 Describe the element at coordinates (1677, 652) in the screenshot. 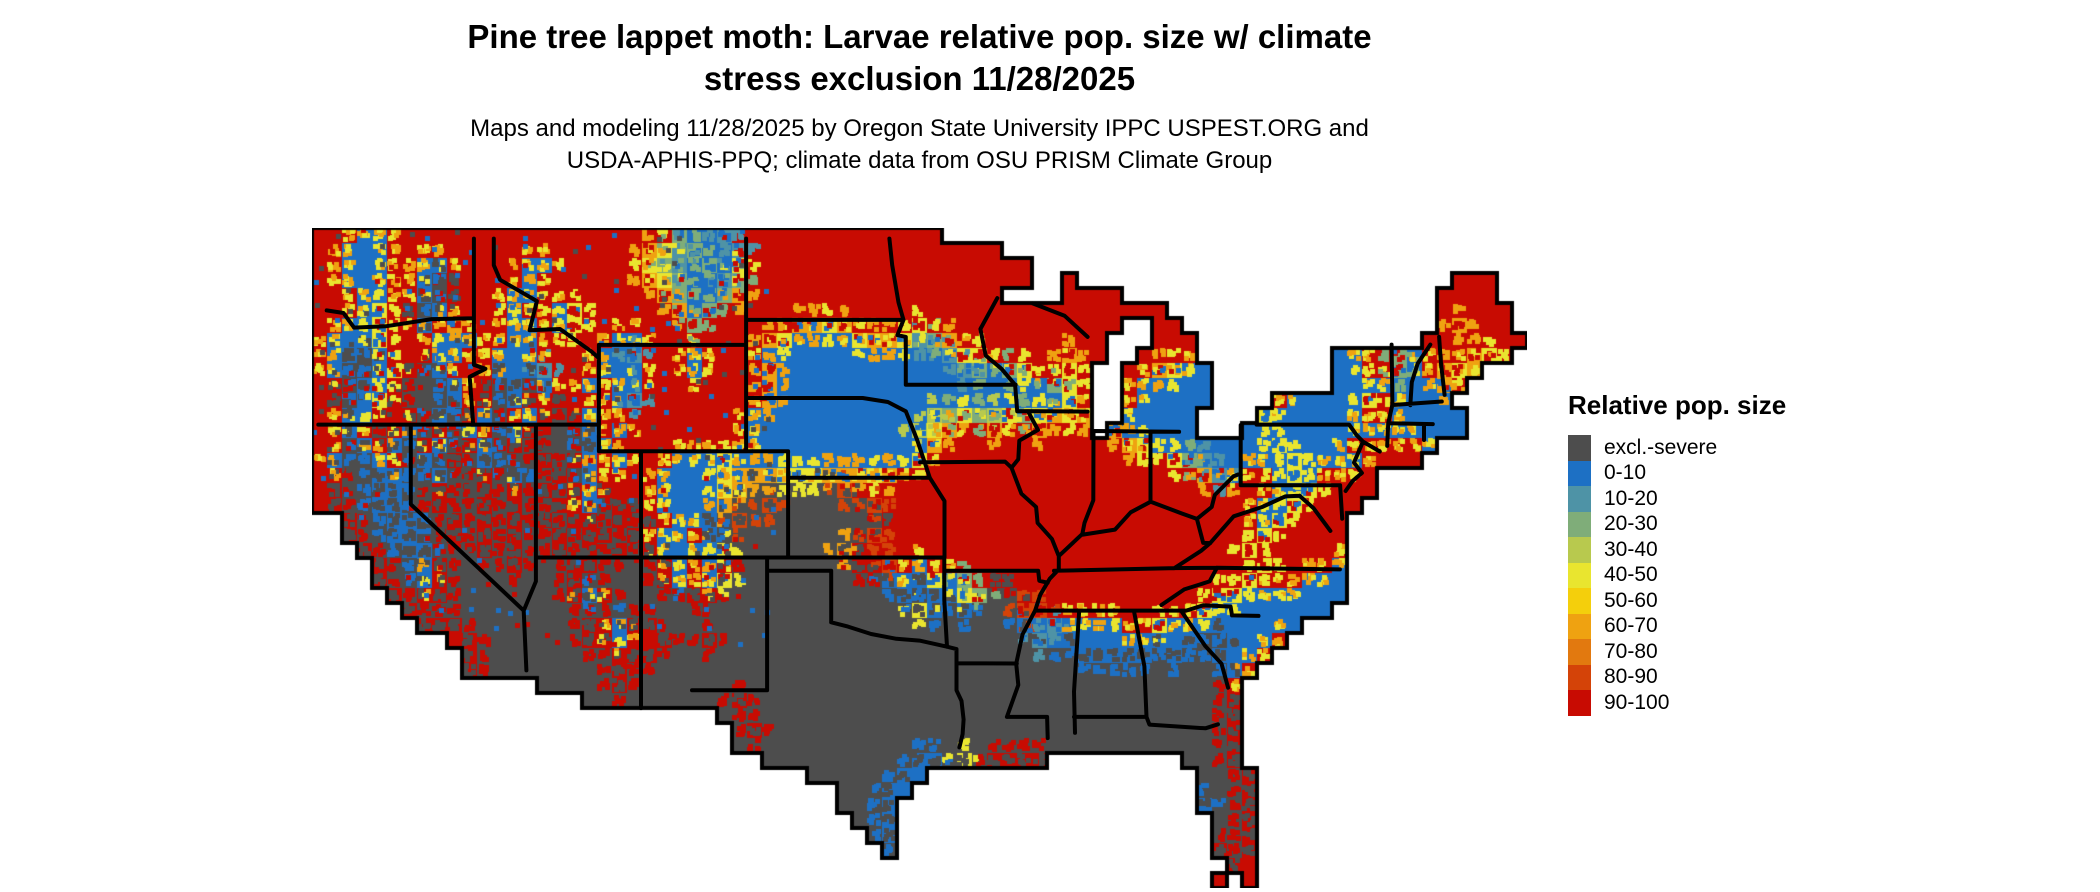

I see `legend-item: 70-80` at that location.